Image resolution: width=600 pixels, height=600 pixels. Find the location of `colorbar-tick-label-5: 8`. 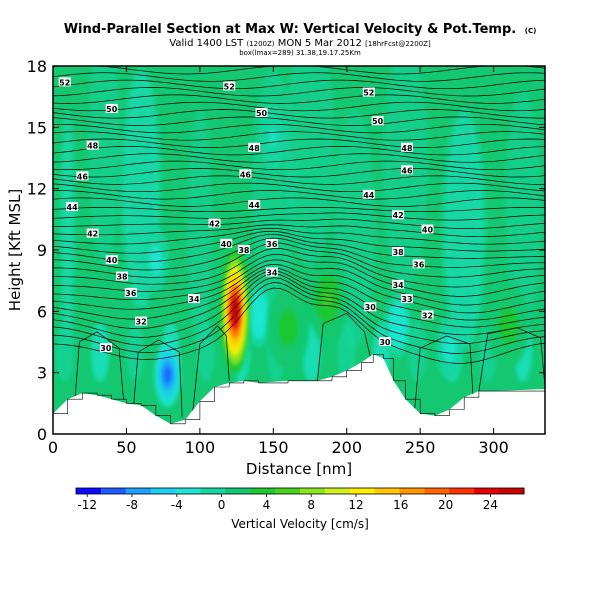

colorbar-tick-label-5: 8 is located at coordinates (311, 505).